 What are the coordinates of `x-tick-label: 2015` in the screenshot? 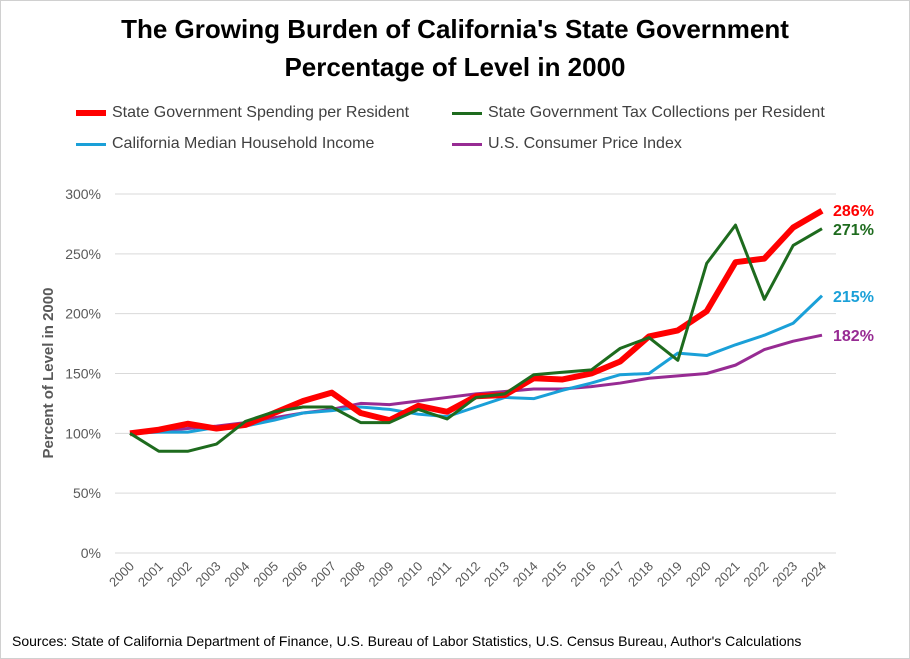 It's located at (554, 574).